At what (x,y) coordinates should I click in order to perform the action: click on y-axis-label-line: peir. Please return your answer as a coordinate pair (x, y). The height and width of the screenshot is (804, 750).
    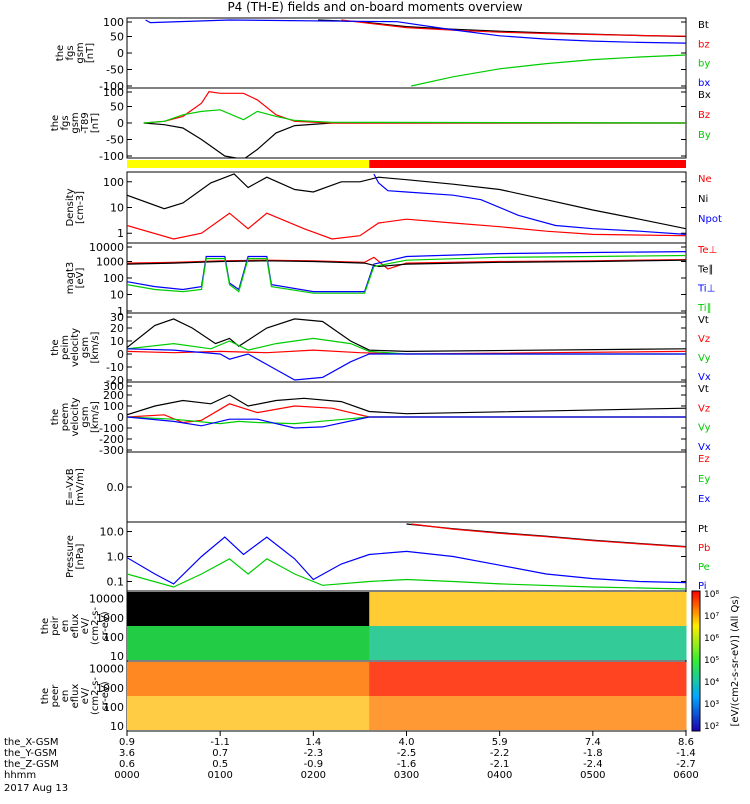
    Looking at the image, I should click on (55, 625).